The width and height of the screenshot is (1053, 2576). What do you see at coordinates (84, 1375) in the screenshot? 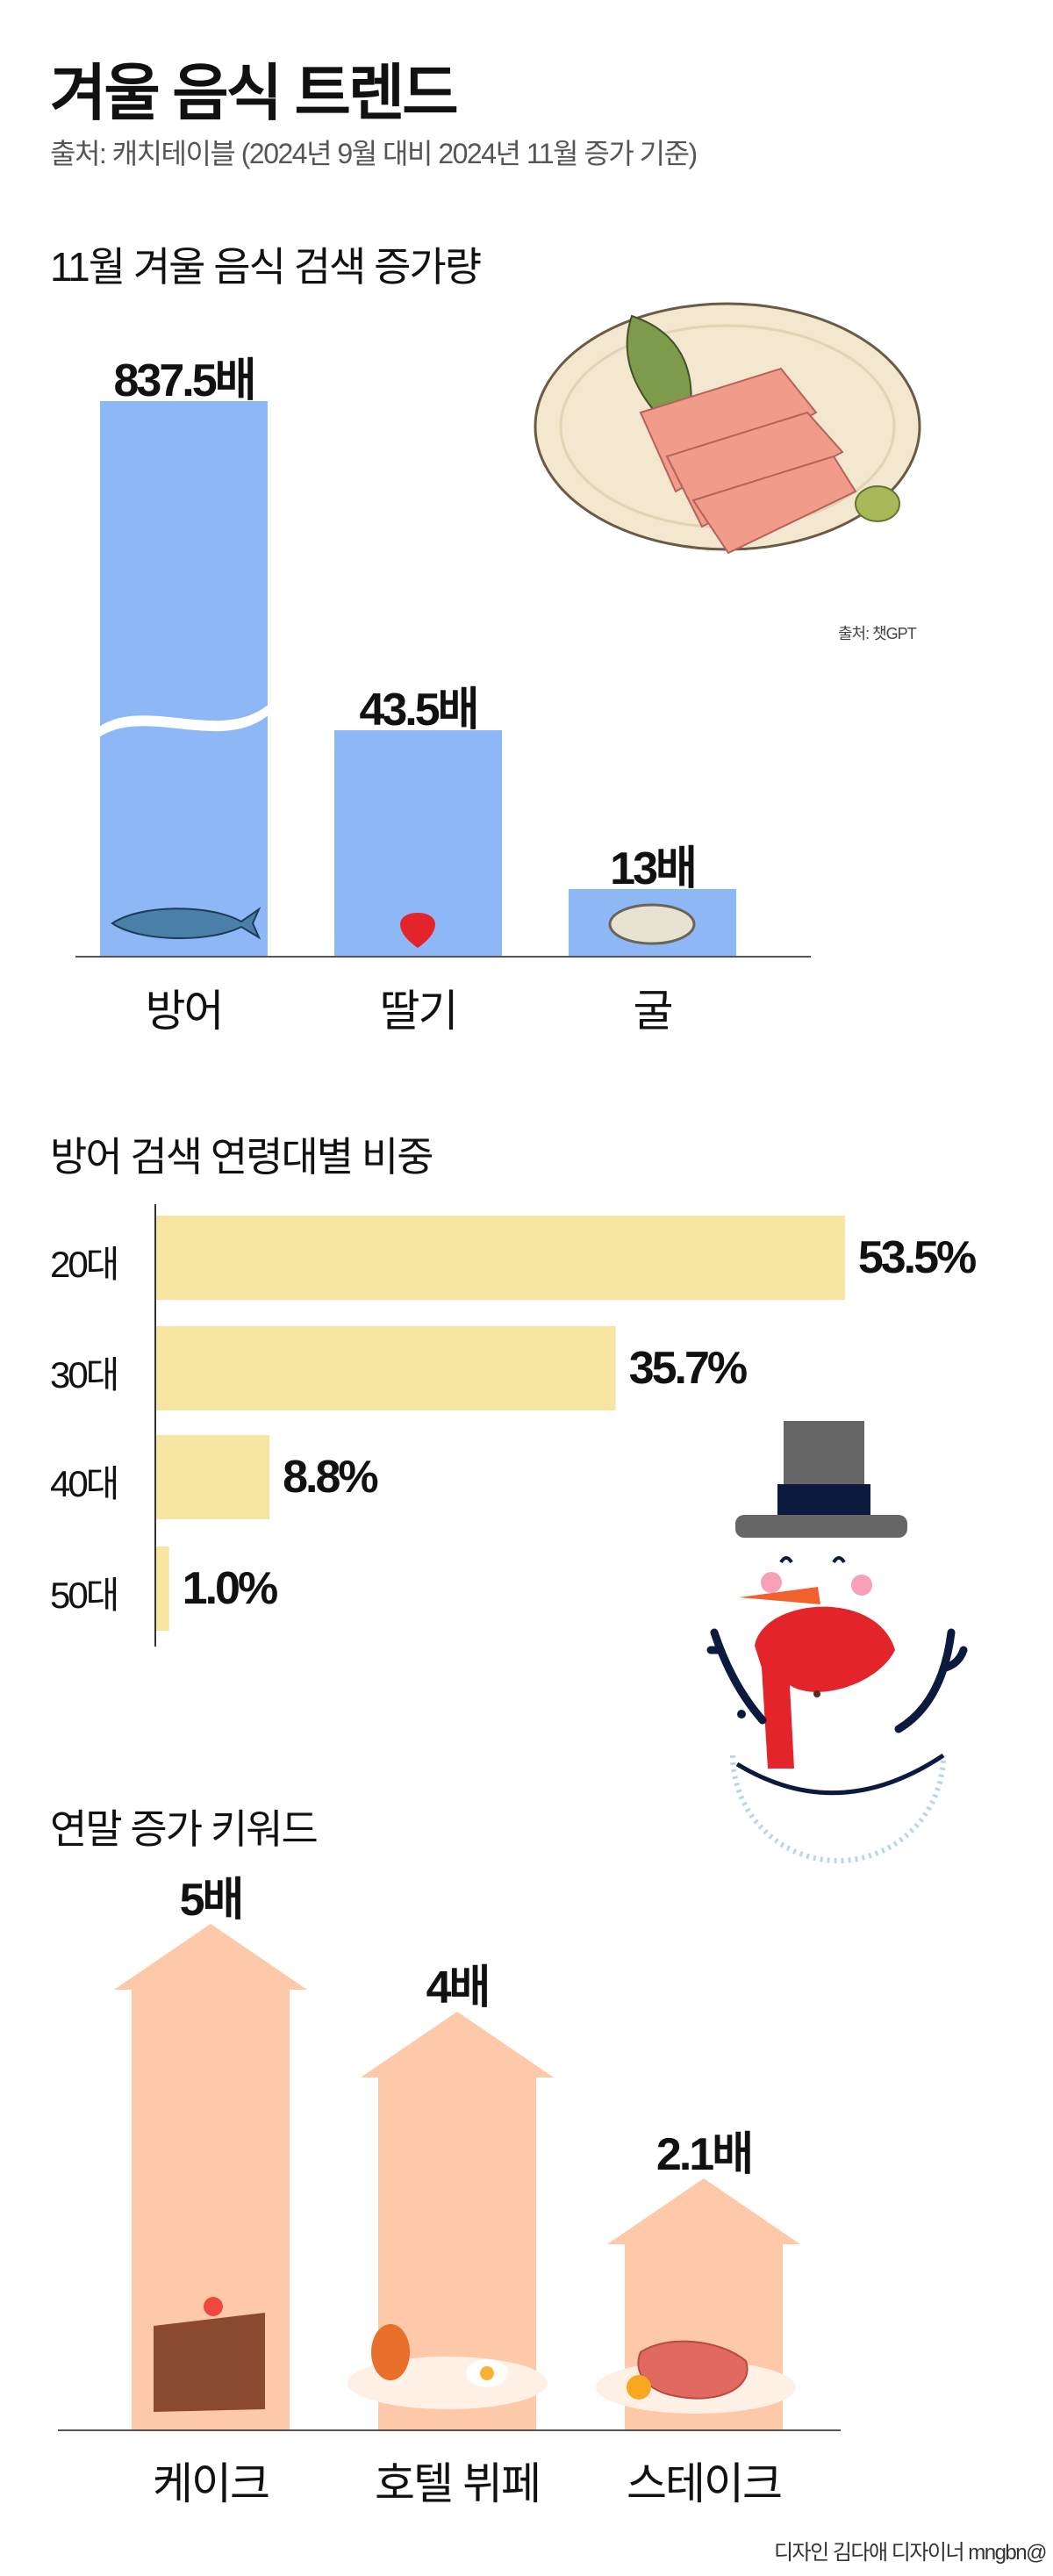
I see `age-label: 30대` at bounding box center [84, 1375].